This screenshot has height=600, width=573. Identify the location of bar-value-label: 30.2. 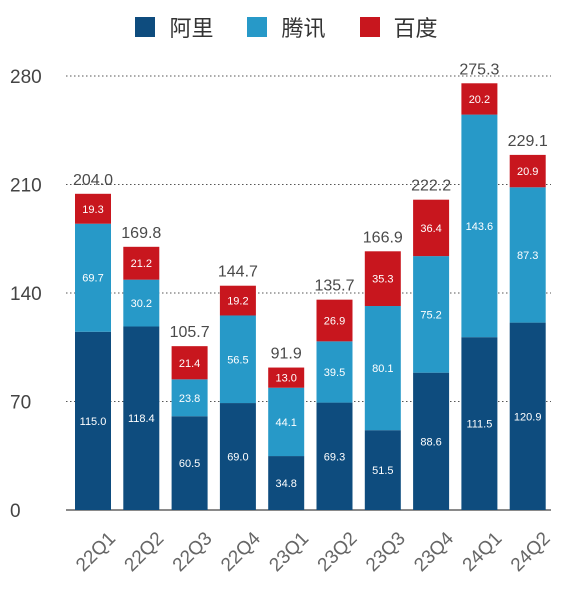
(141, 304).